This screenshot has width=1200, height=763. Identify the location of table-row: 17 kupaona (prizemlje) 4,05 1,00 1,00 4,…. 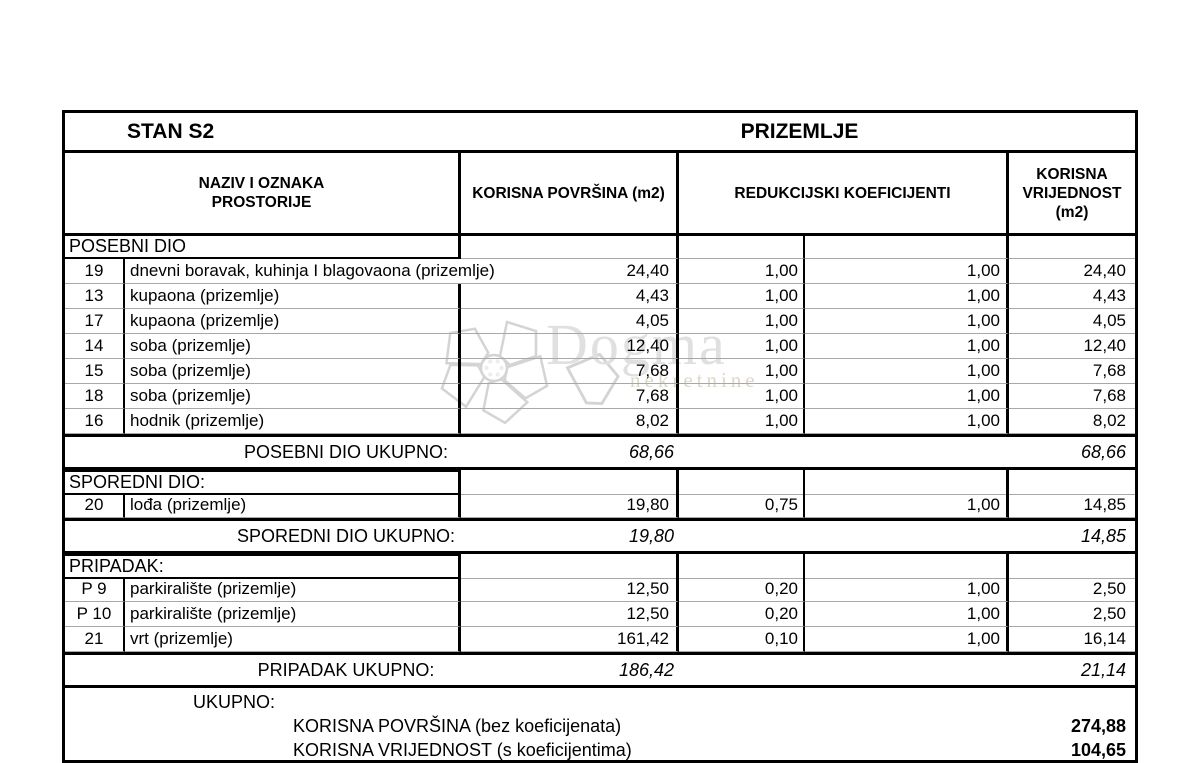
(600, 321).